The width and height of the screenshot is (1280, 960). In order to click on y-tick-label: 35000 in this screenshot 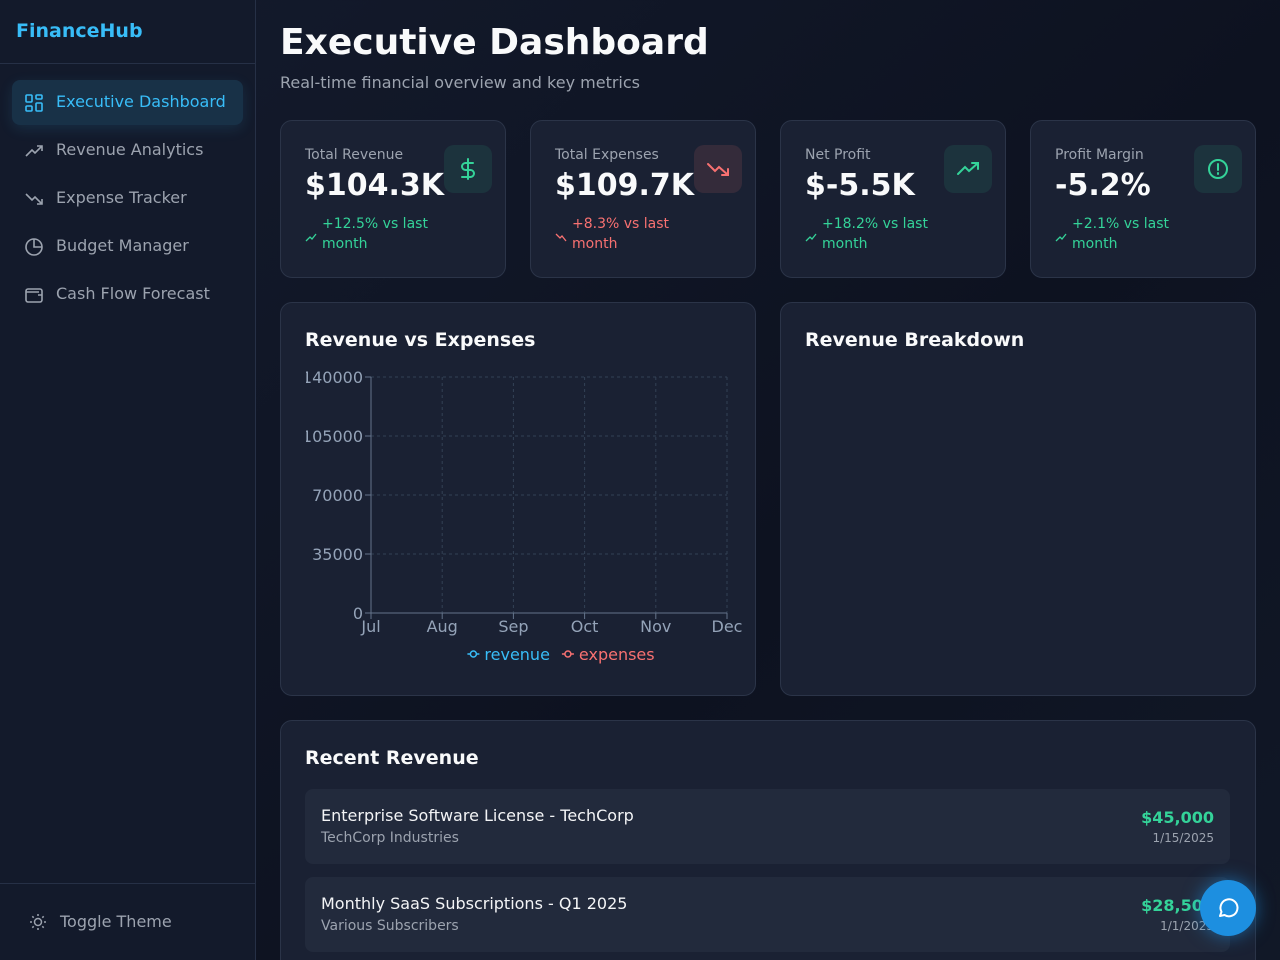, I will do `click(337, 554)`.